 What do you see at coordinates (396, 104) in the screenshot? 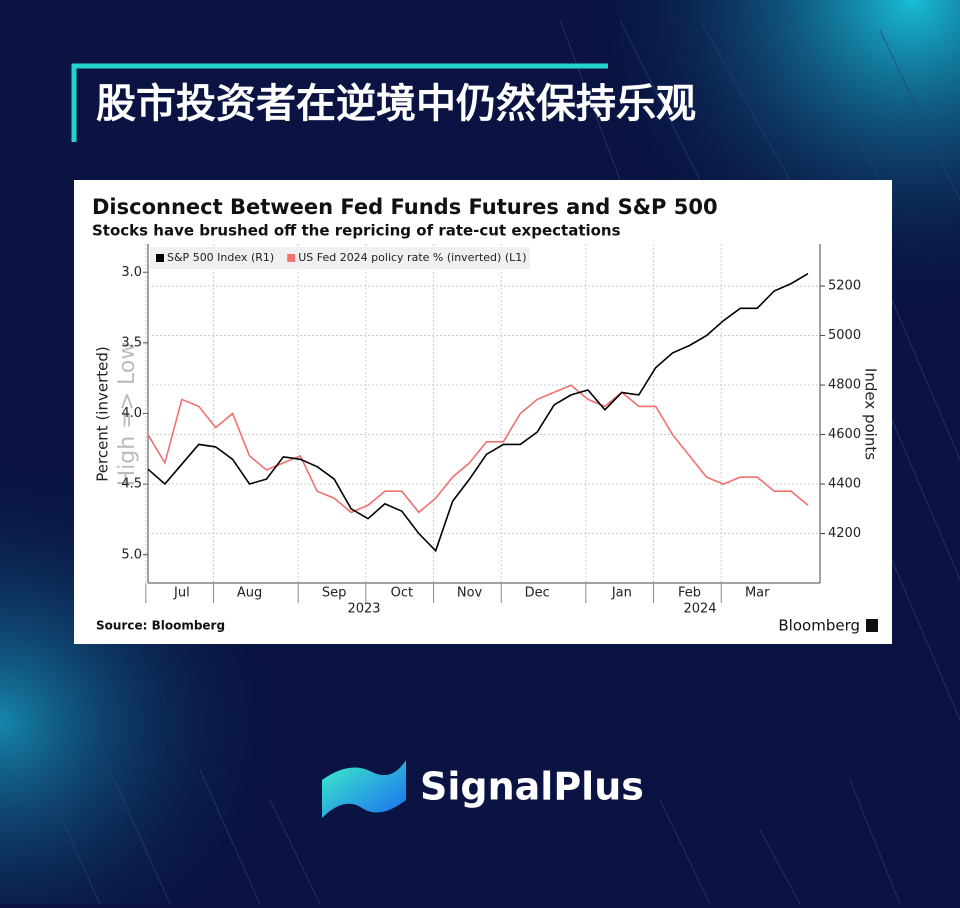
I see `page-title: 股市投资者在逆境中仍然保持乐观` at bounding box center [396, 104].